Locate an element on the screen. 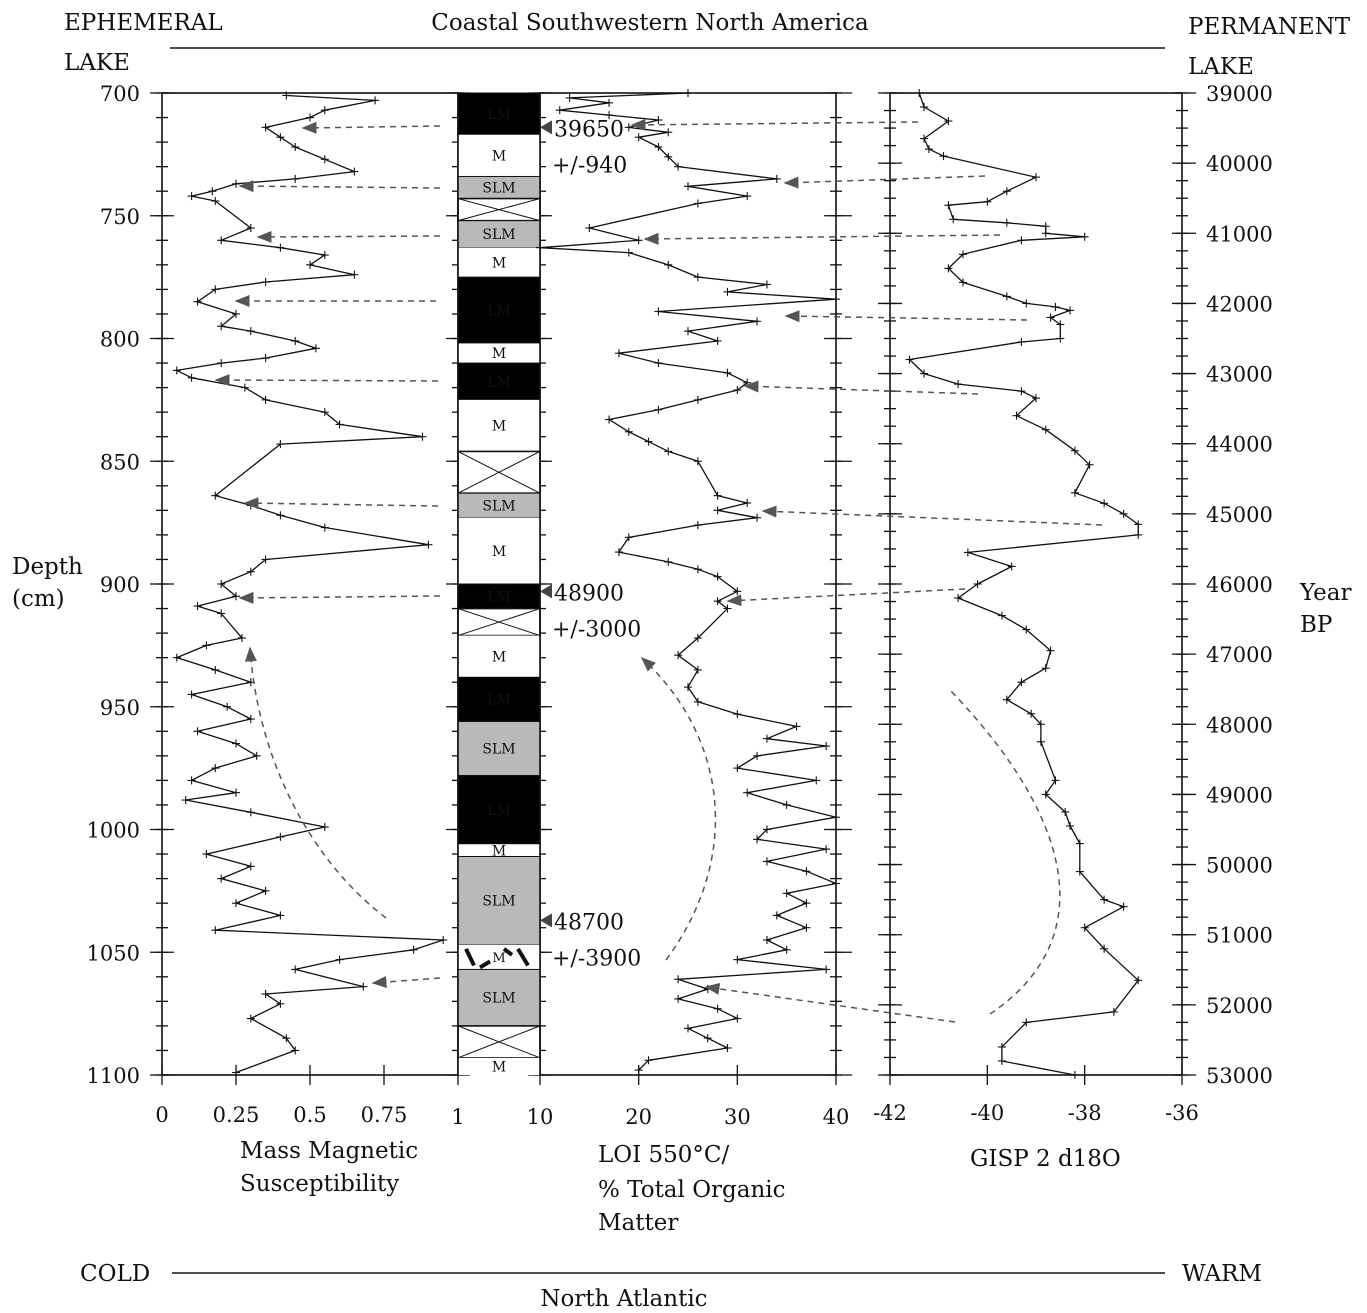 This screenshot has width=1367, height=1313. age-tick-label: 39000 is located at coordinates (1239, 94).